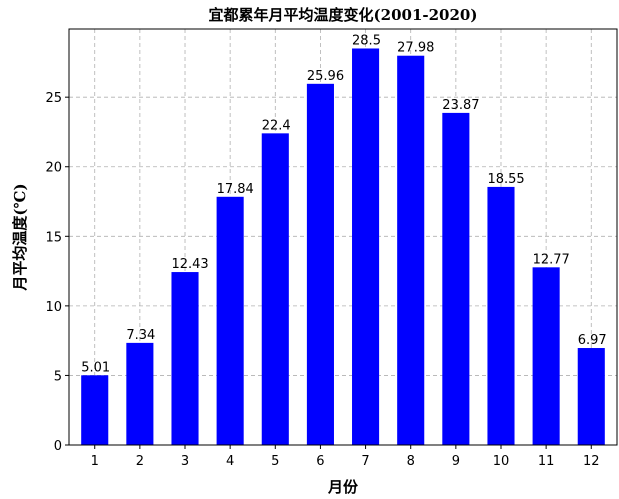 The image size is (619, 499). I want to click on y-tick-label: 25, so click(53, 98).